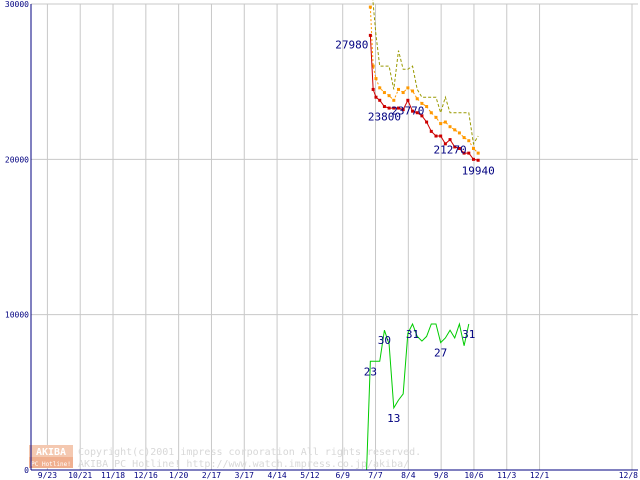  Describe the element at coordinates (17, 237) in the screenshot. I see `y-tick-labels: 0 10000 20000 30000` at that location.